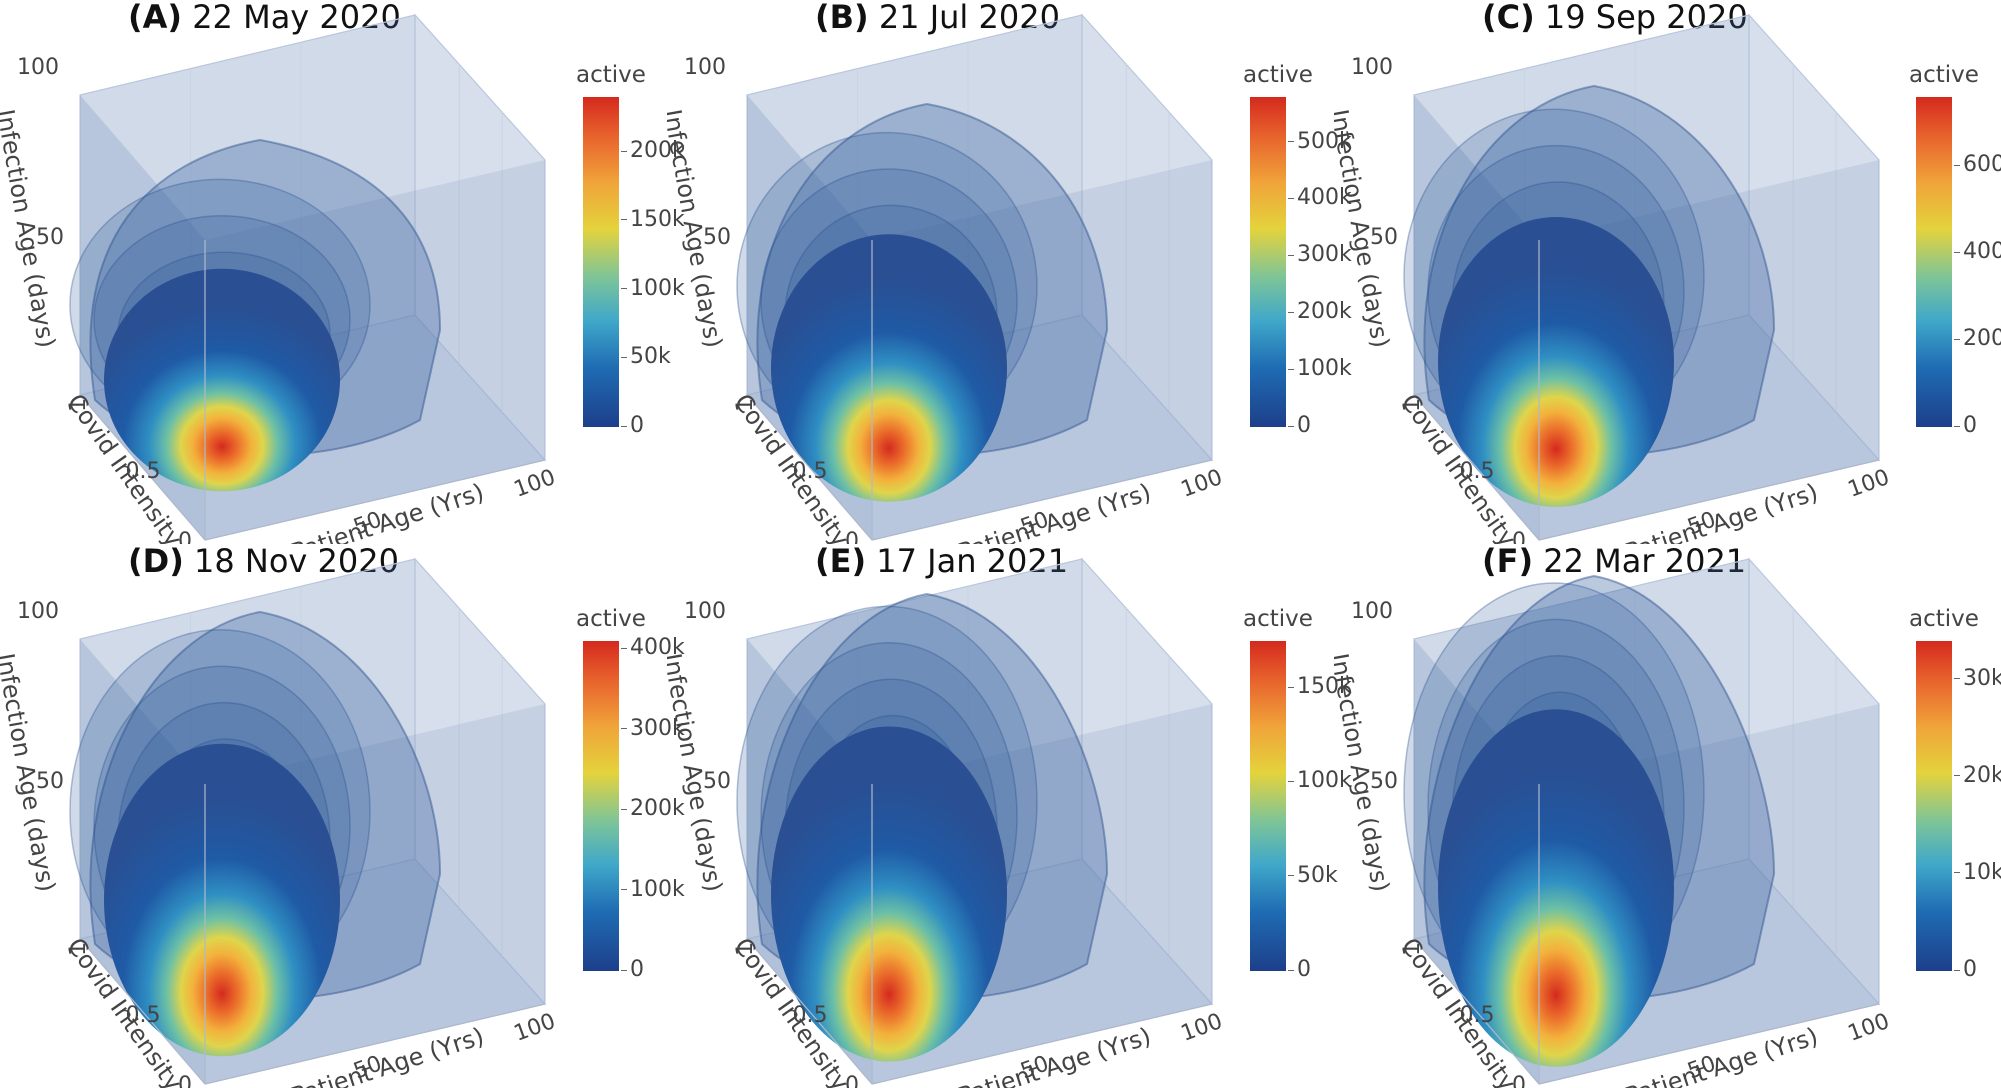 This screenshot has height=1088, width=2001. I want to click on panel-title: (A) 22 May 2020, so click(264, 18).